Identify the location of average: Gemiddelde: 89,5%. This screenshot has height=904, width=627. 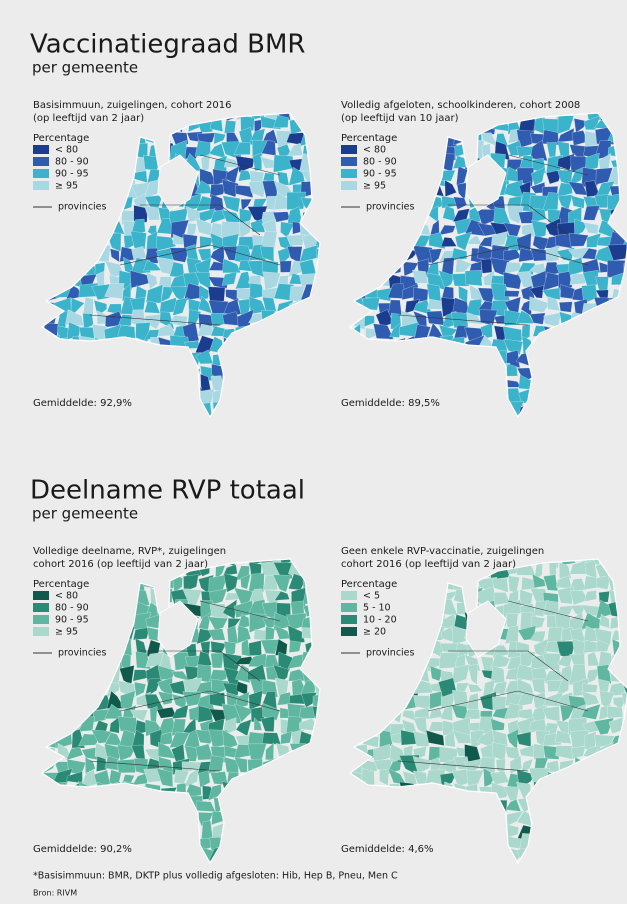
(390, 403).